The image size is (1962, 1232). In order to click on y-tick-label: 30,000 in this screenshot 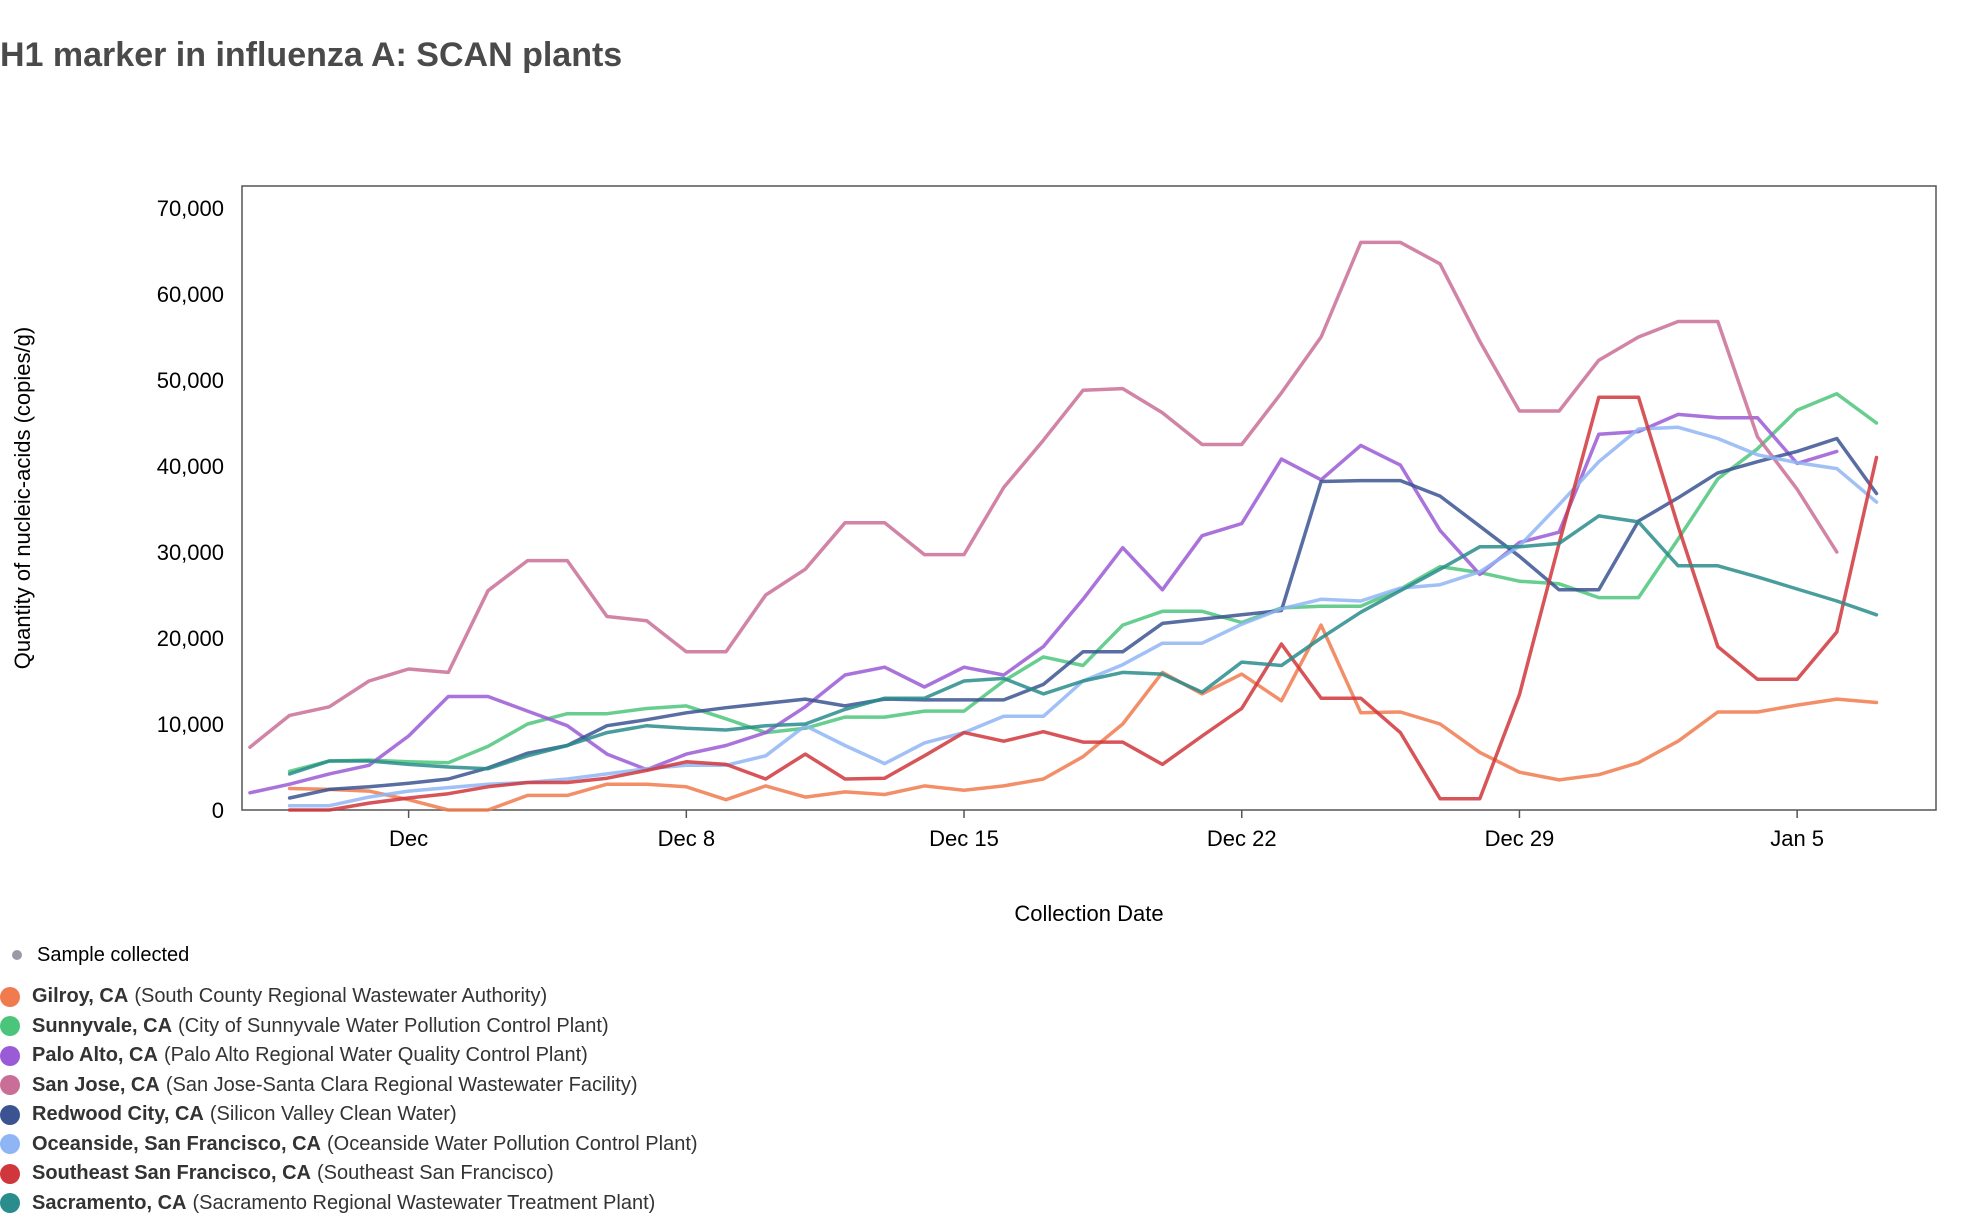, I will do `click(190, 552)`.